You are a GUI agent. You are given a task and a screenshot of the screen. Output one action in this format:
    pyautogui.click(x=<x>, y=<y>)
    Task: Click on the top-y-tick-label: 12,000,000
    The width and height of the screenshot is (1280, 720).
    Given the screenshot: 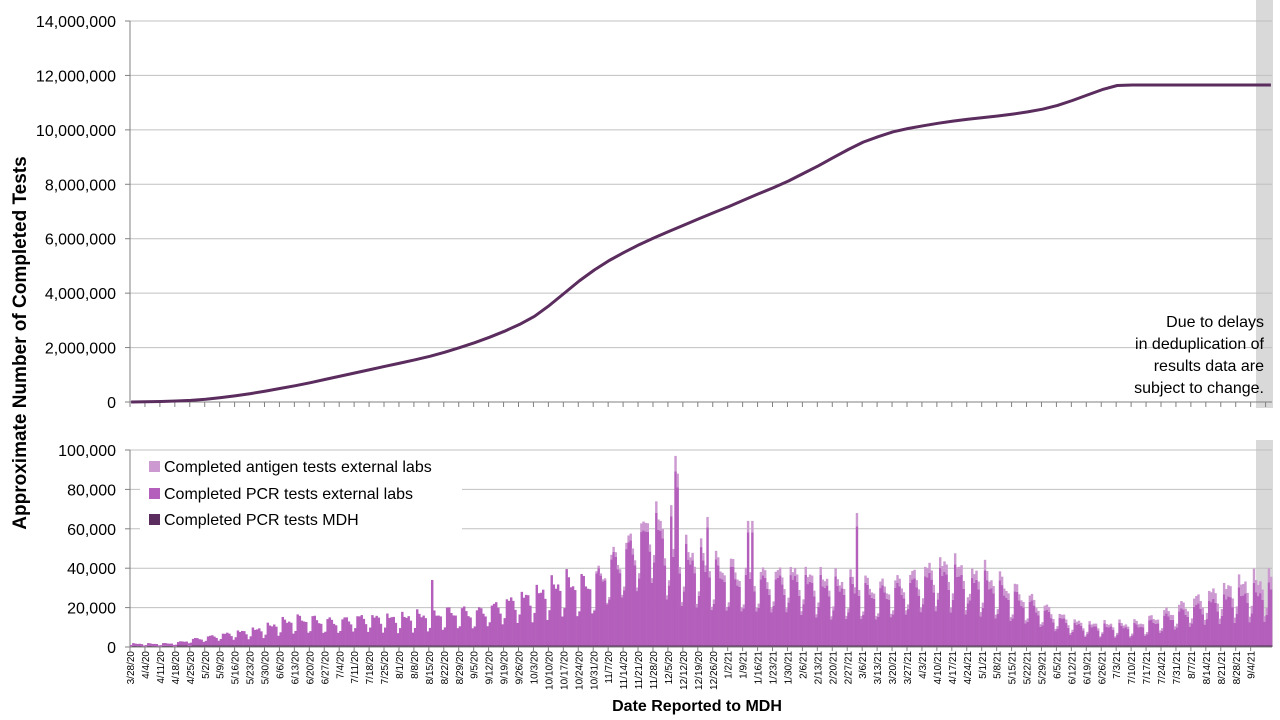 What is the action you would take?
    pyautogui.click(x=76, y=76)
    